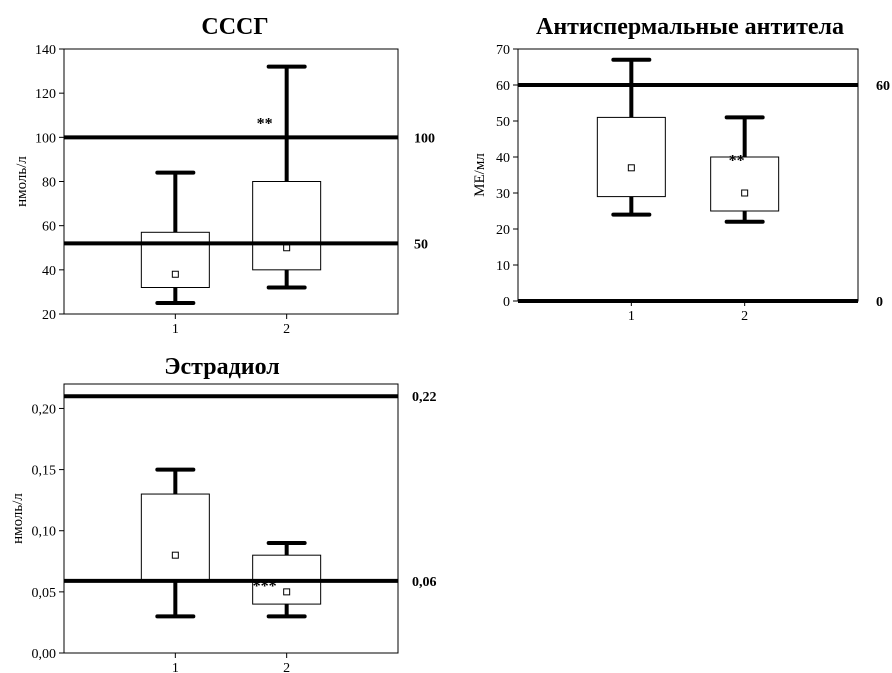 This screenshot has width=892, height=673. I want to click on y-tick-label: 0,10, so click(44, 532).